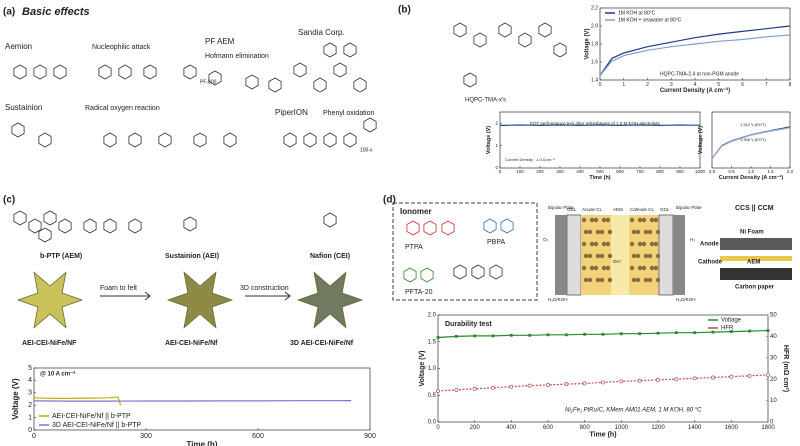 This screenshot has height=446, width=800. What do you see at coordinates (560, 171) in the screenshot?
I see `x-tick-label: 300` at bounding box center [560, 171].